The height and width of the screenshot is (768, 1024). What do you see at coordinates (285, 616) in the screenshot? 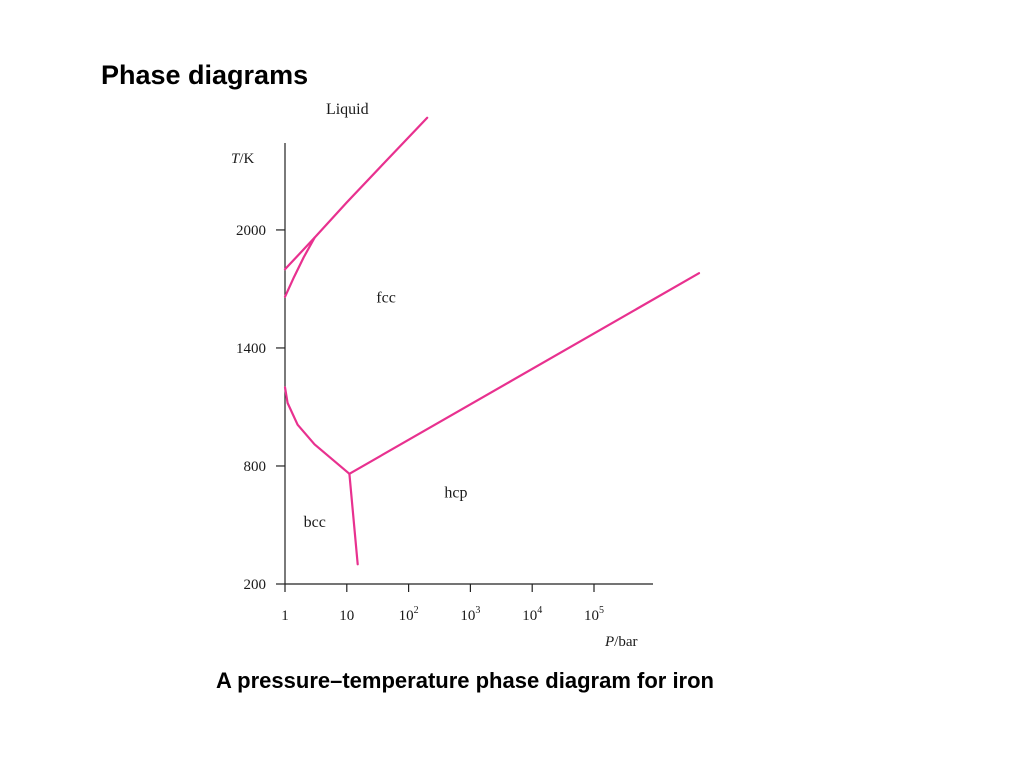
I see `x-tick-label: 1` at bounding box center [285, 616].